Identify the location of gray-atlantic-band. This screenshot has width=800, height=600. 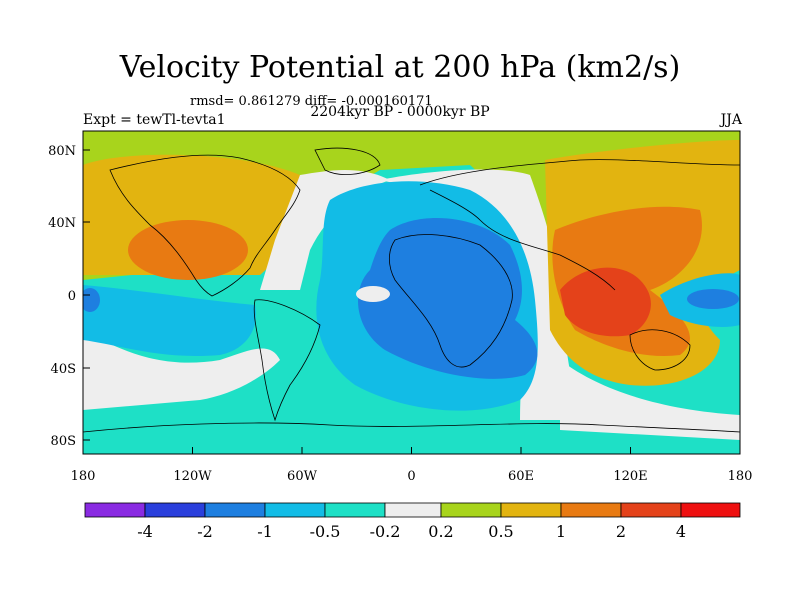
(325, 230).